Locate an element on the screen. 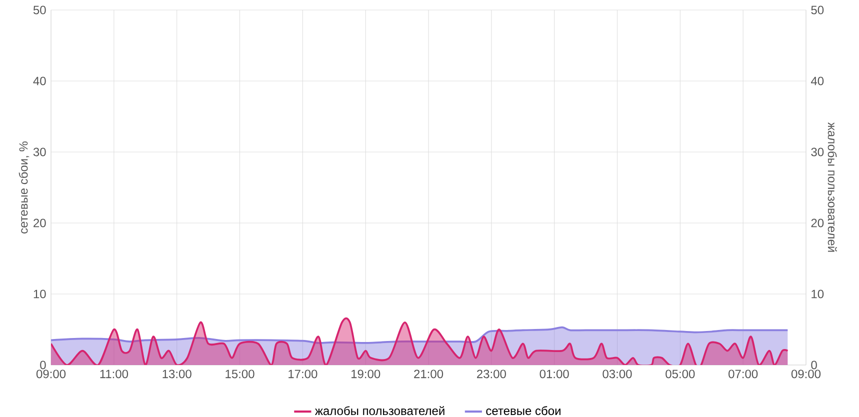  x-tick-label: 19:00 is located at coordinates (365, 374).